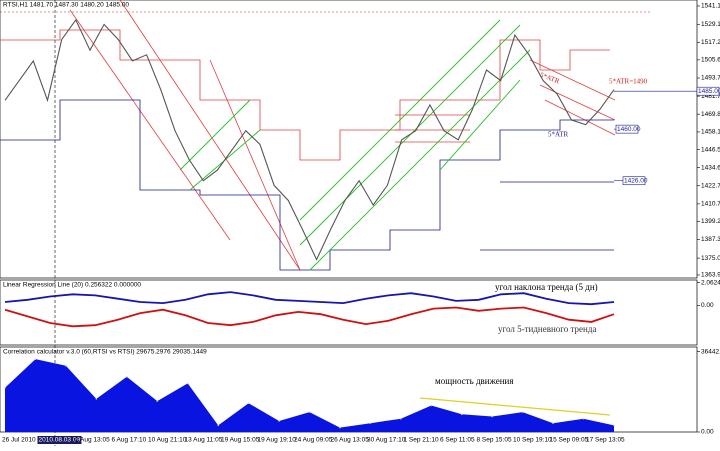 This screenshot has height=451, width=720. What do you see at coordinates (605, 440) in the screenshot?
I see `x-tick-label: 17 Sep 13:05` at bounding box center [605, 440].